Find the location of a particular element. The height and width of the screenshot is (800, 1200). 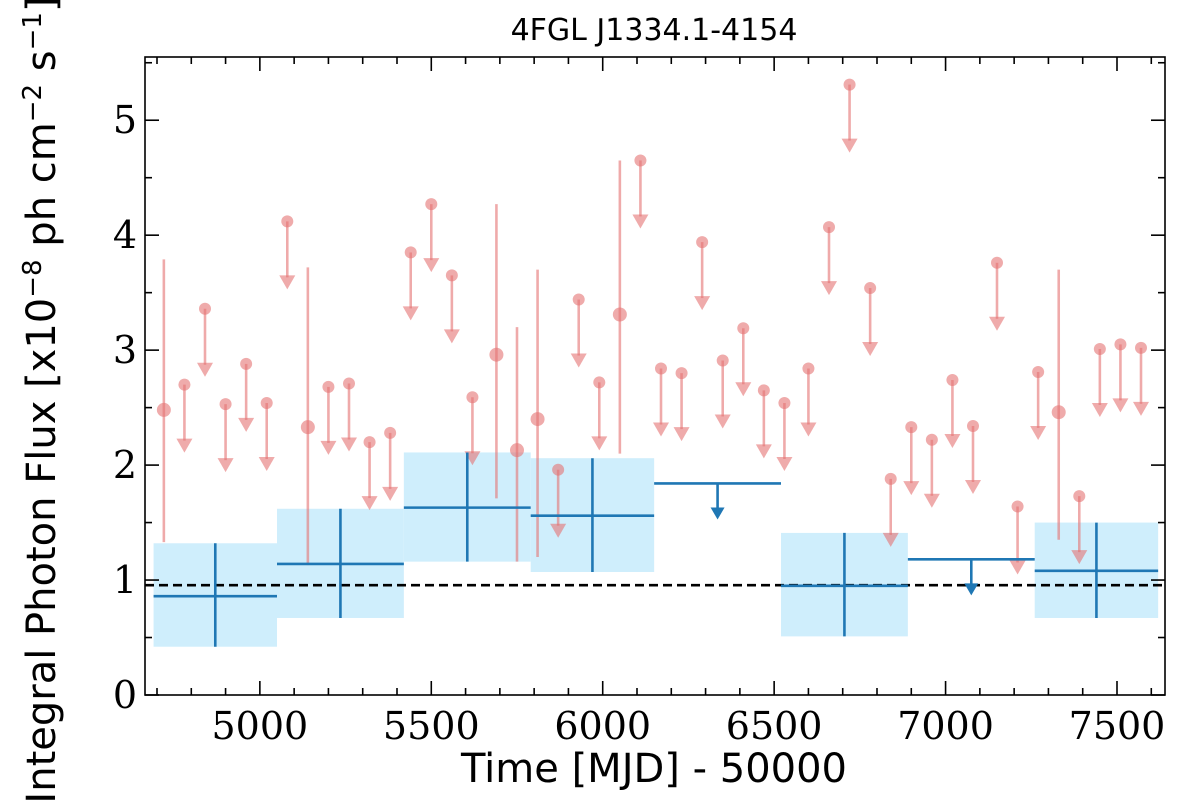

y-tick-label: 3 is located at coordinates (125, 350).